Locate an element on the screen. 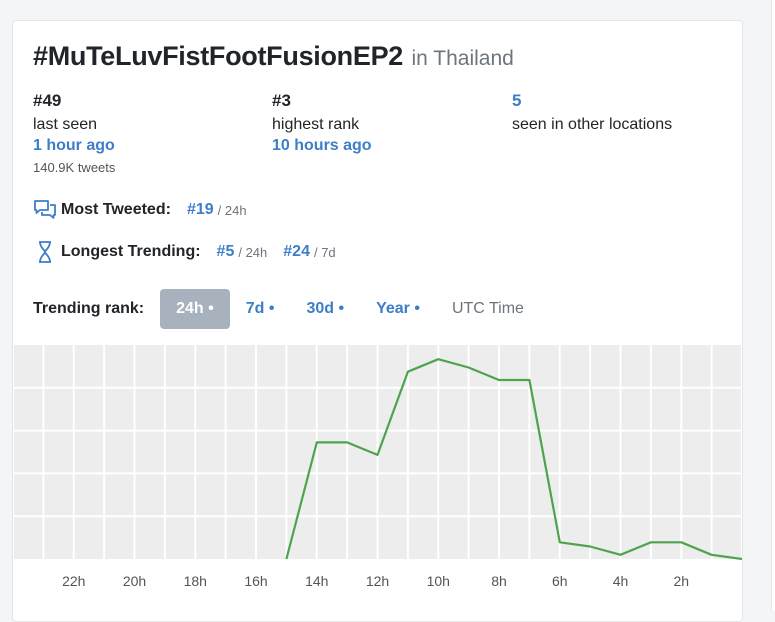  tweet-count: 140.9K tweets is located at coordinates (74, 168).